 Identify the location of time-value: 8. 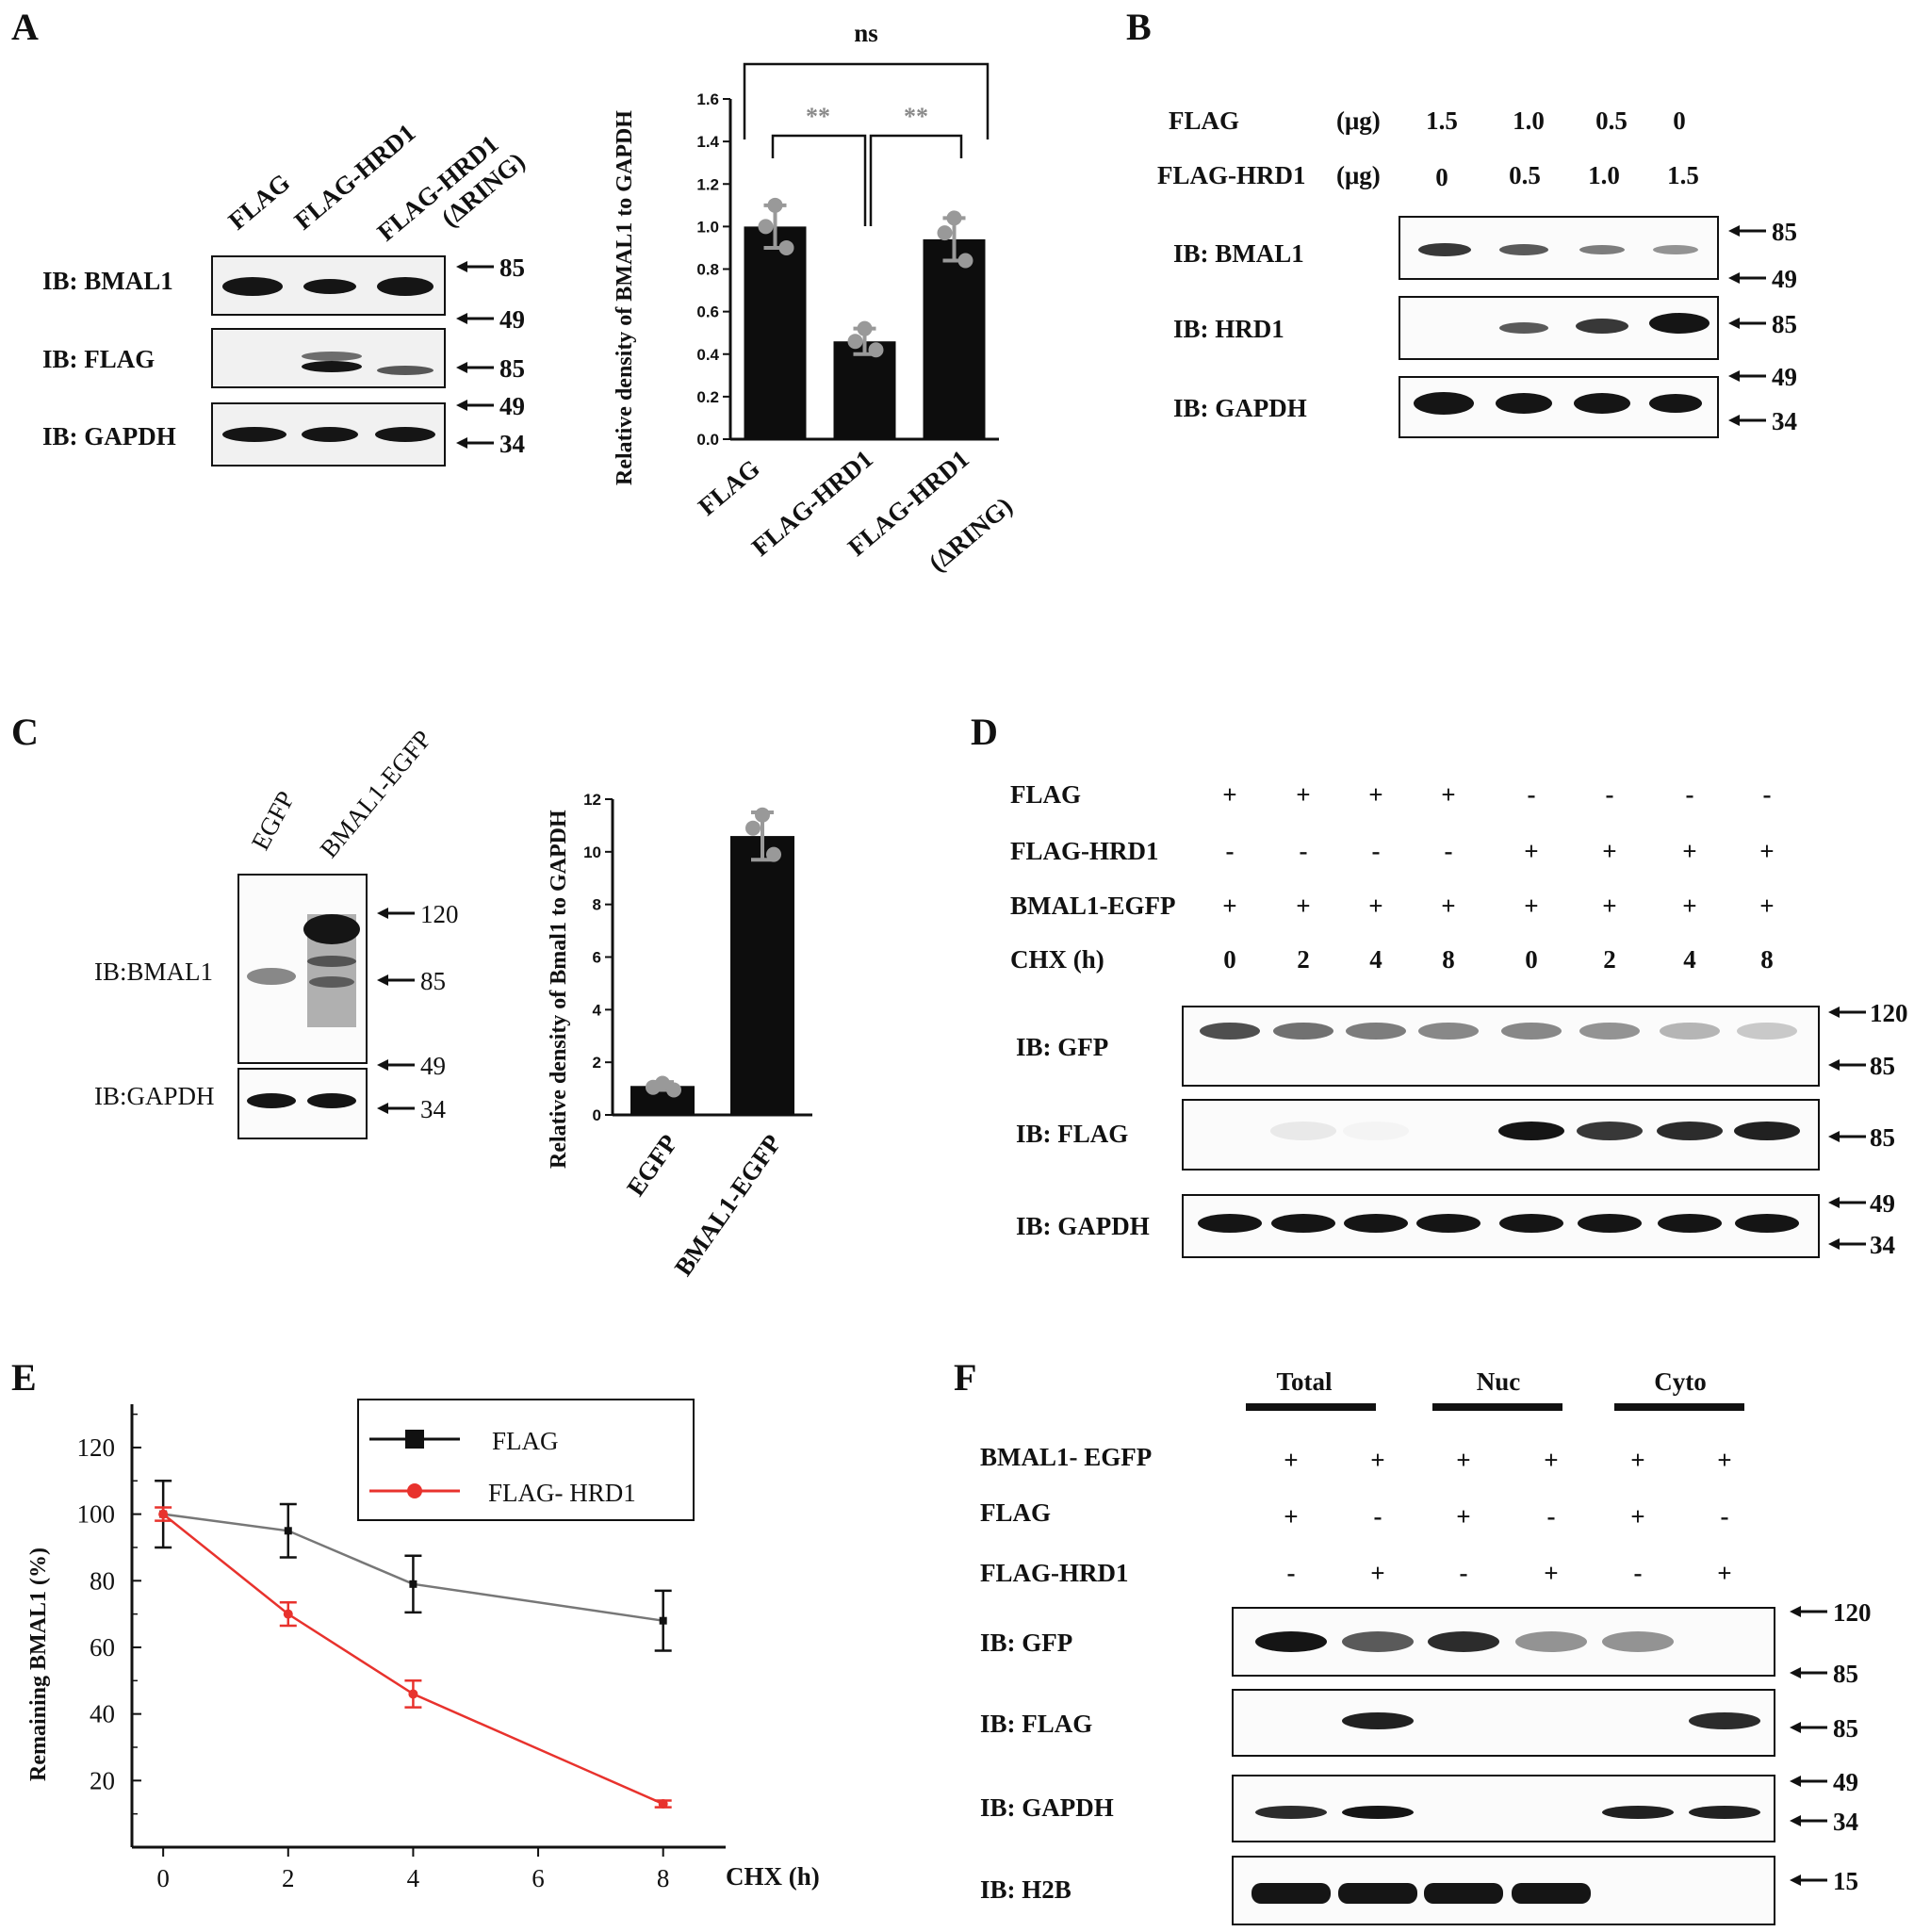
(1767, 959).